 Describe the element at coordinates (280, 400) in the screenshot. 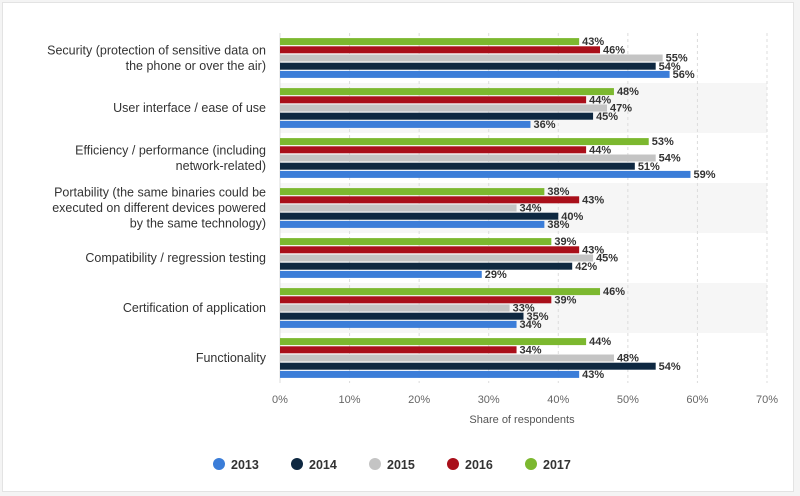

I see `x-tick-label: 0%` at that location.